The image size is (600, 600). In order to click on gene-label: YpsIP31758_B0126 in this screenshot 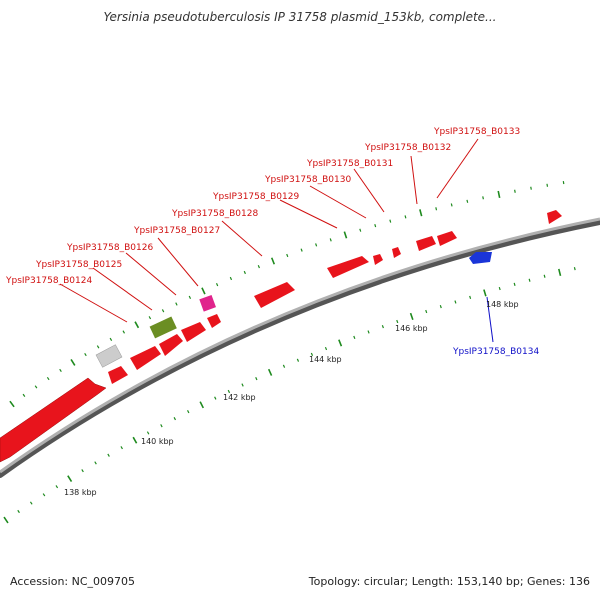, I will do `click(109, 248)`.